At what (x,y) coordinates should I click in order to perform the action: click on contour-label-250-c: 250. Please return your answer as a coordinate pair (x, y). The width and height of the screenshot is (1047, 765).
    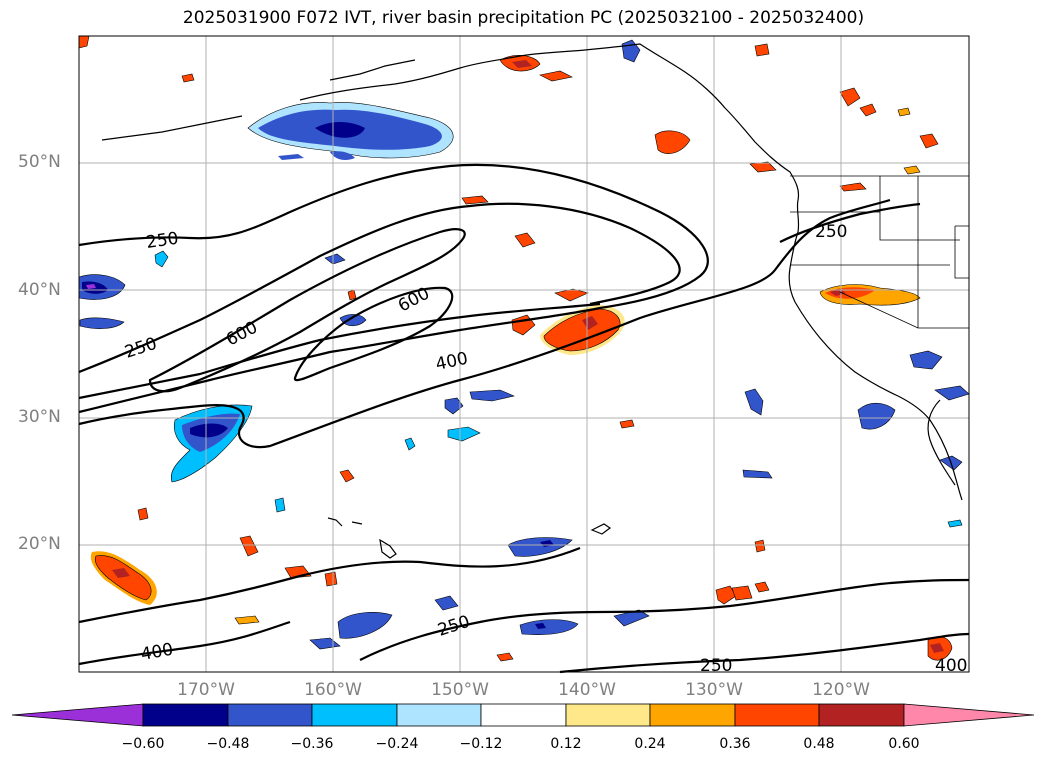
    Looking at the image, I should click on (831, 232).